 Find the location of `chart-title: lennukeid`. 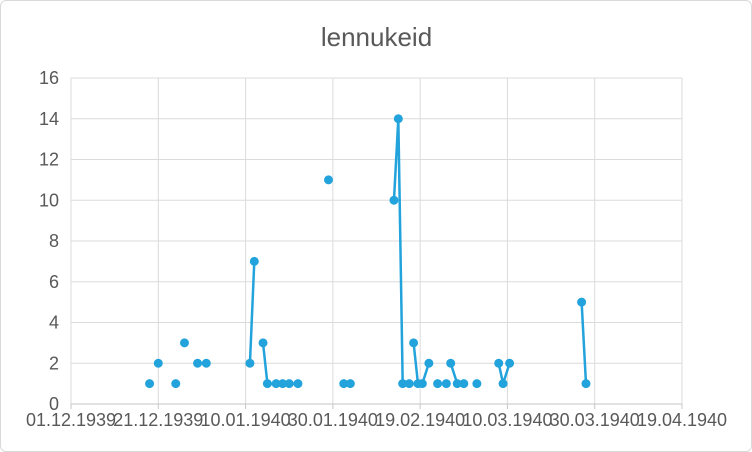

chart-title: lennukeid is located at coordinates (376, 37).